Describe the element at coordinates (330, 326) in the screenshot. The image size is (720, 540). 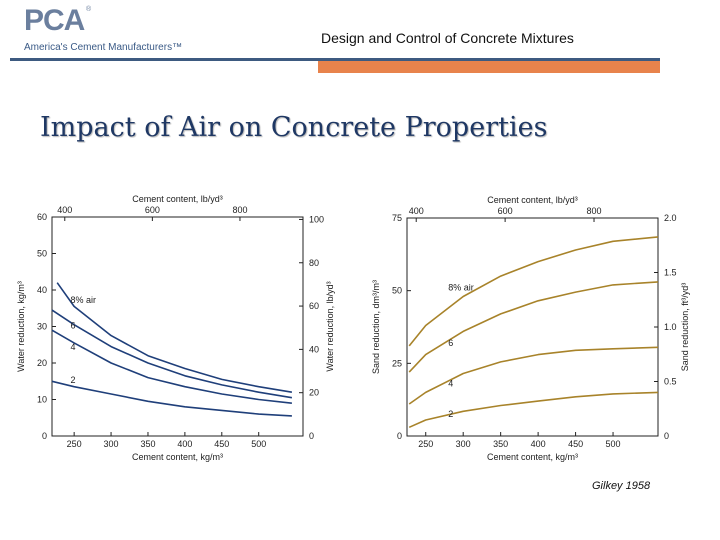
I see `right-axis-title: Water reduction, lb/yd³` at that location.